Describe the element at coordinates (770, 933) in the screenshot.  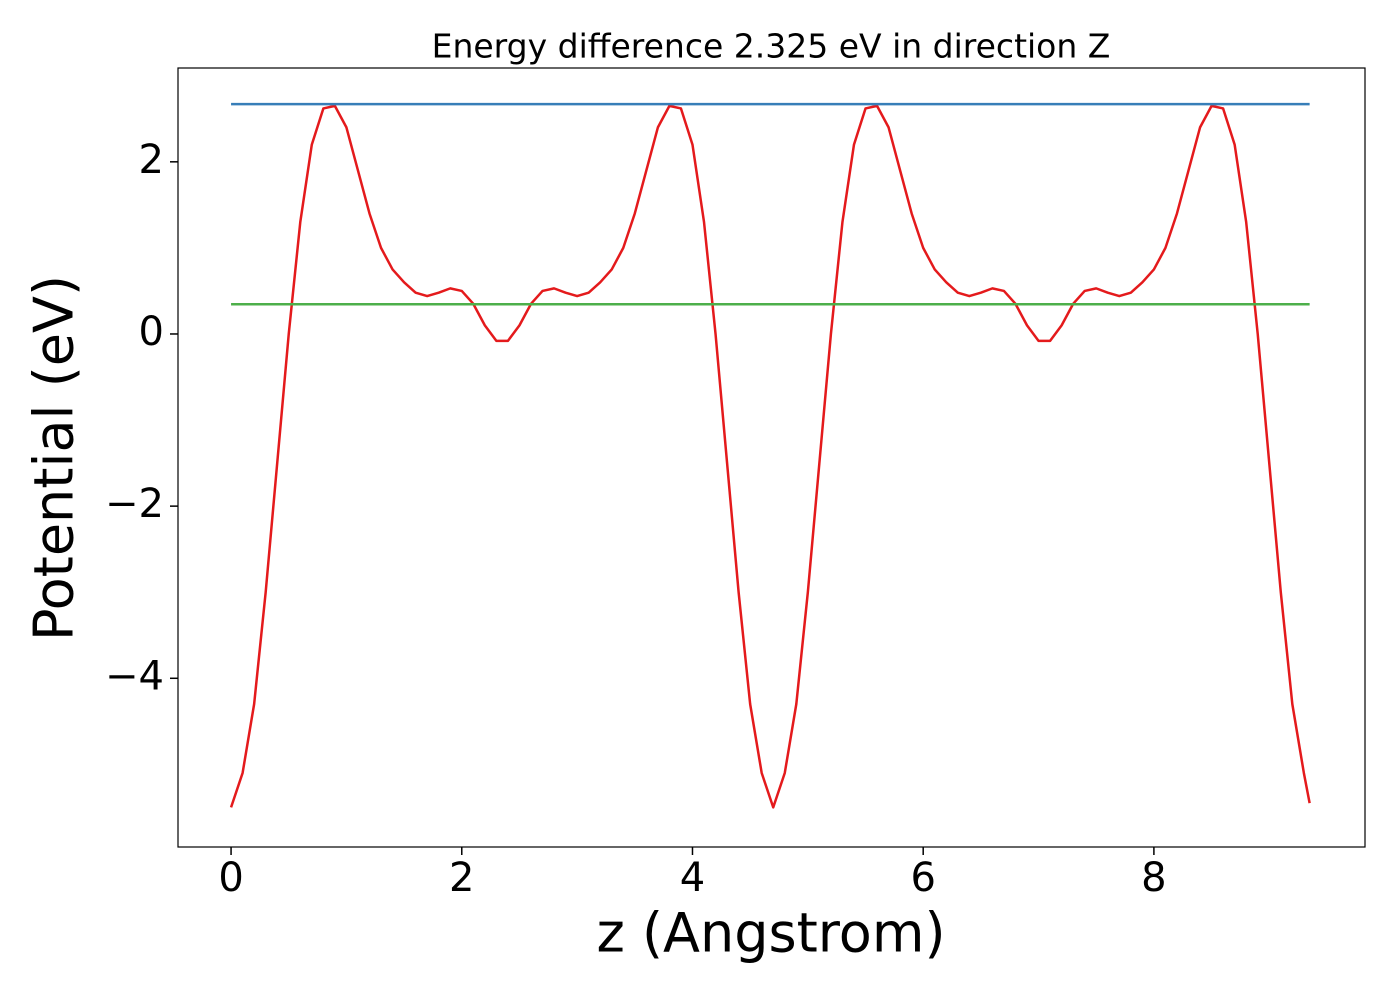
I see `x-axis-label: z (Angstrom)` at that location.